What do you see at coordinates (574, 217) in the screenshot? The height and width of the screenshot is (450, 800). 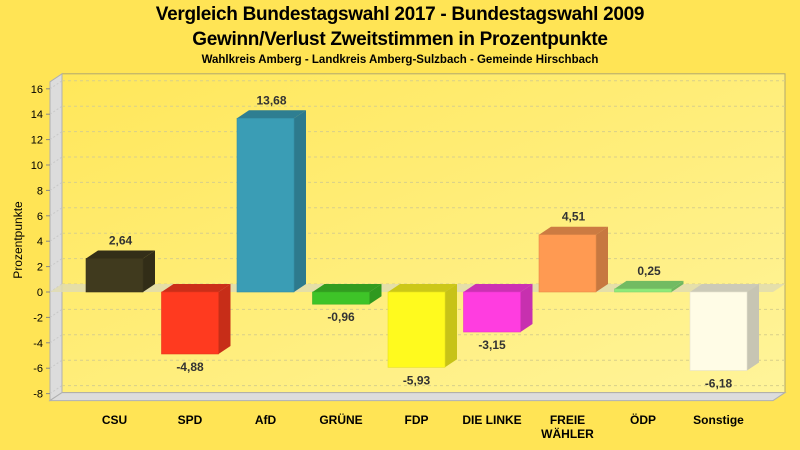 I see `data-label: 4,51` at bounding box center [574, 217].